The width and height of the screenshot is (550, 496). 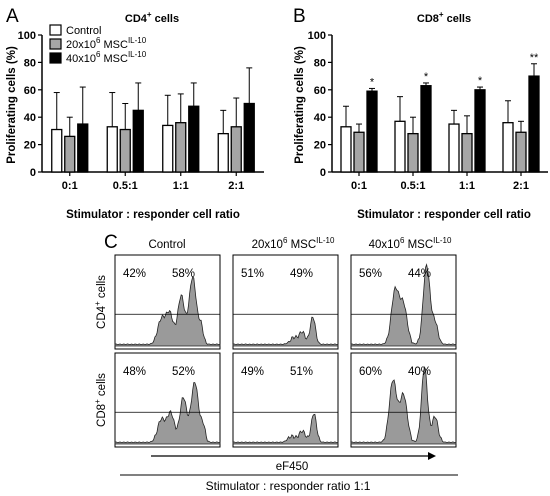 I want to click on gate-percent-right: 52%, so click(x=183, y=372).